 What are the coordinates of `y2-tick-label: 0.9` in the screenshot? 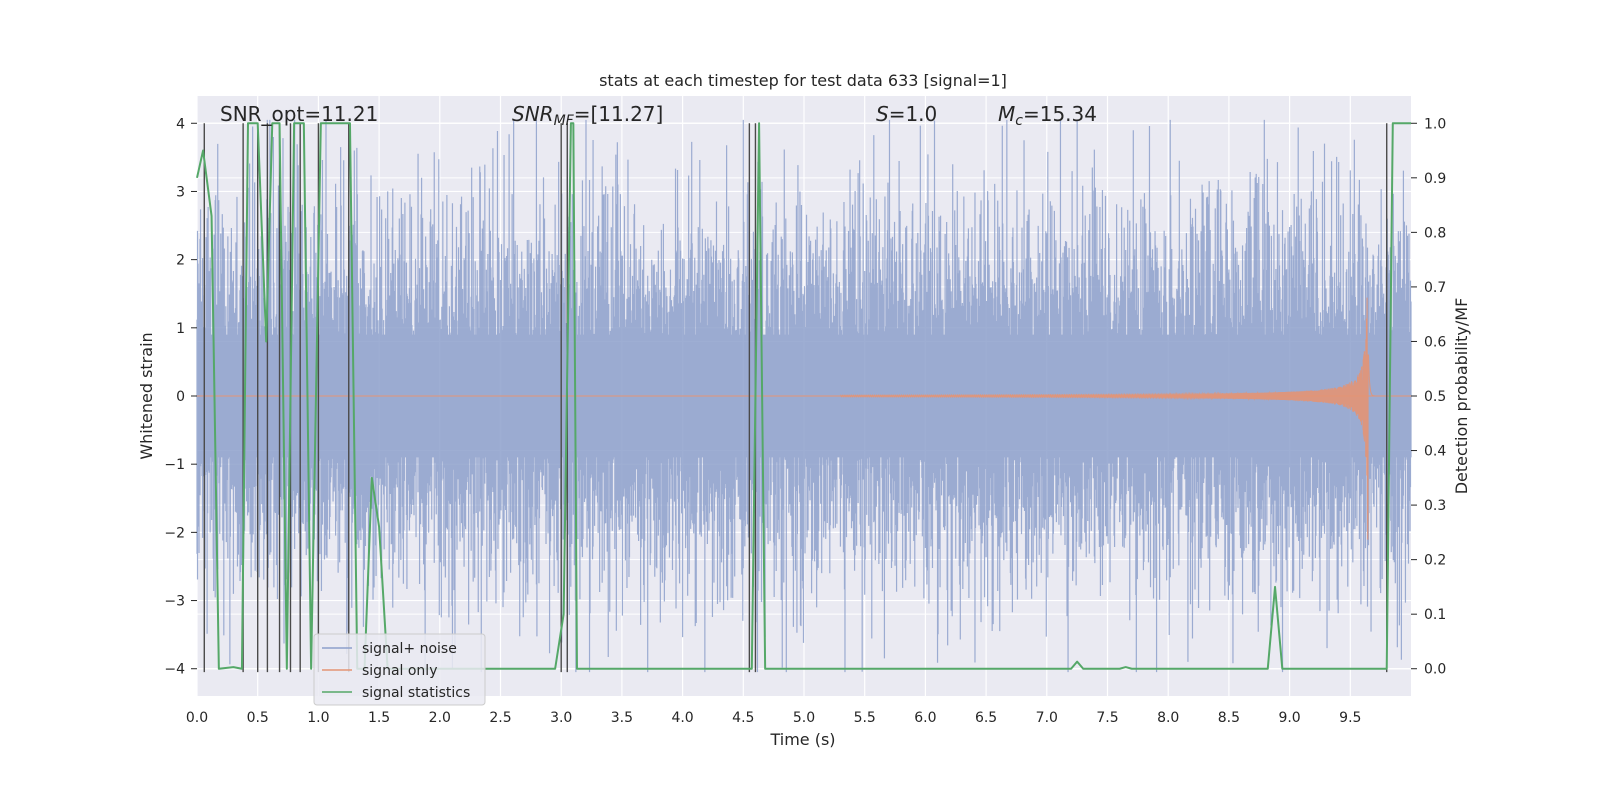 It's located at (1435, 179).